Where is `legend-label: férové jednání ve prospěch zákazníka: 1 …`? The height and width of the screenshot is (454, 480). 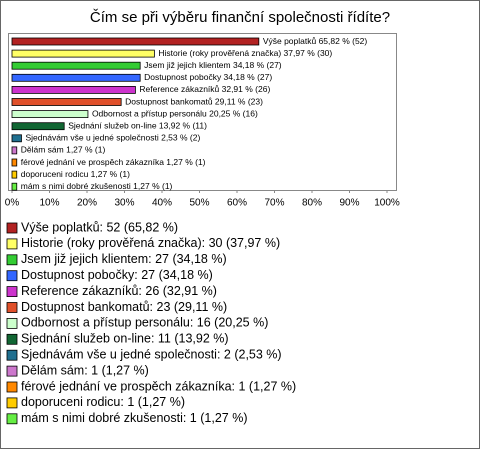 legend-label: férové jednání ve prospěch zákazníka: 1 … is located at coordinates (158, 386).